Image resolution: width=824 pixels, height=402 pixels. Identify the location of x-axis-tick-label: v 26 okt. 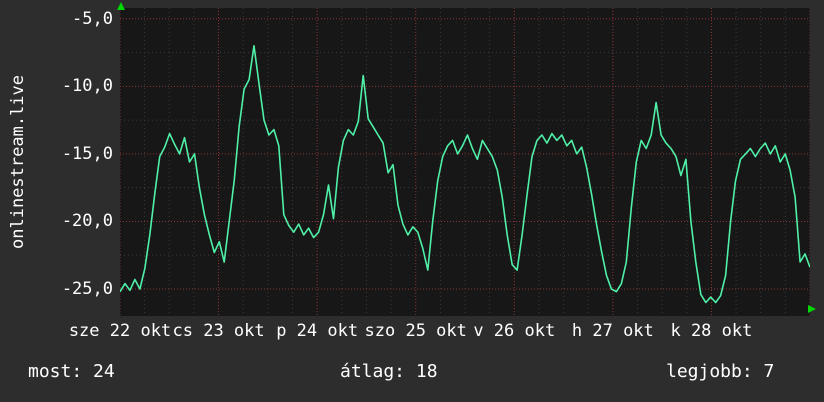
(514, 331).